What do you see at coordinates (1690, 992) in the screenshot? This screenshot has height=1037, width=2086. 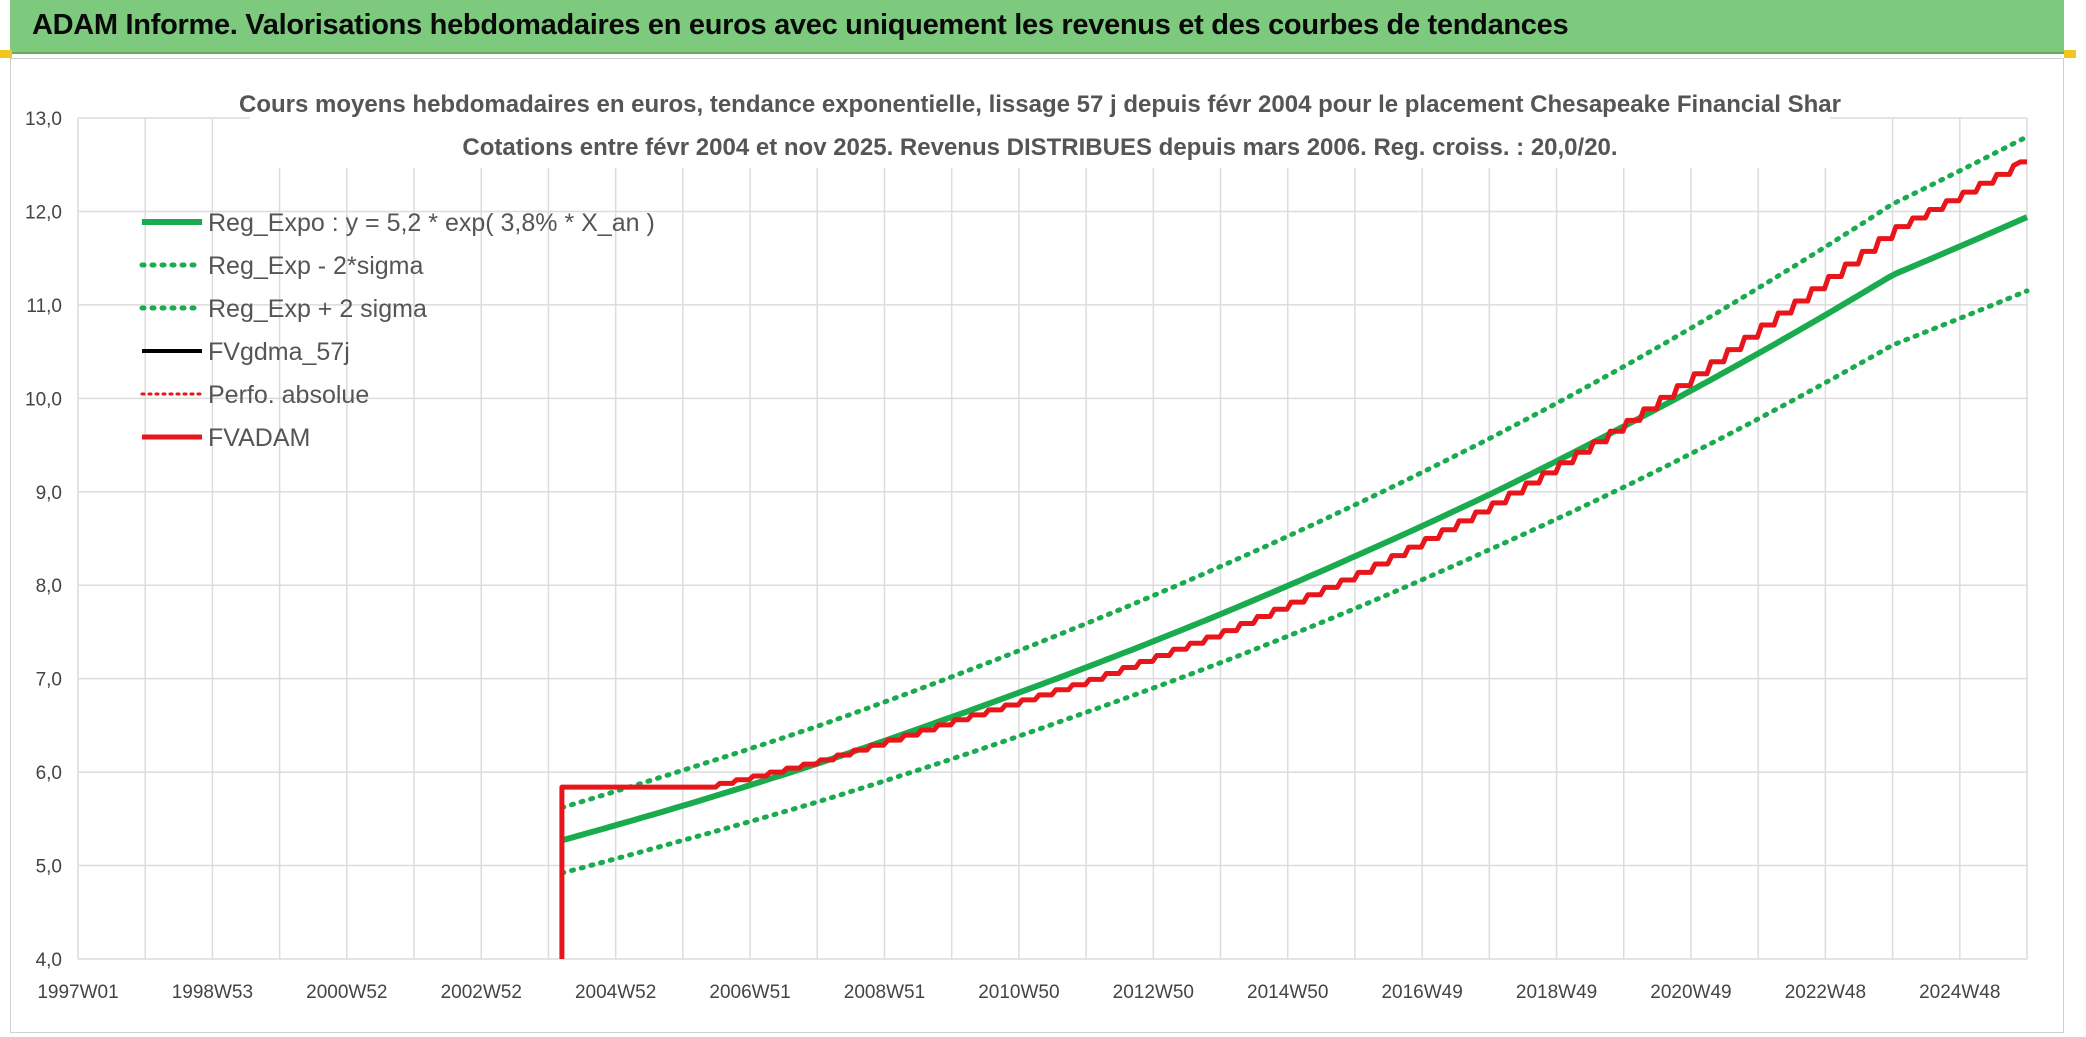 I see `x-tick-label: 2020W49` at bounding box center [1690, 992].